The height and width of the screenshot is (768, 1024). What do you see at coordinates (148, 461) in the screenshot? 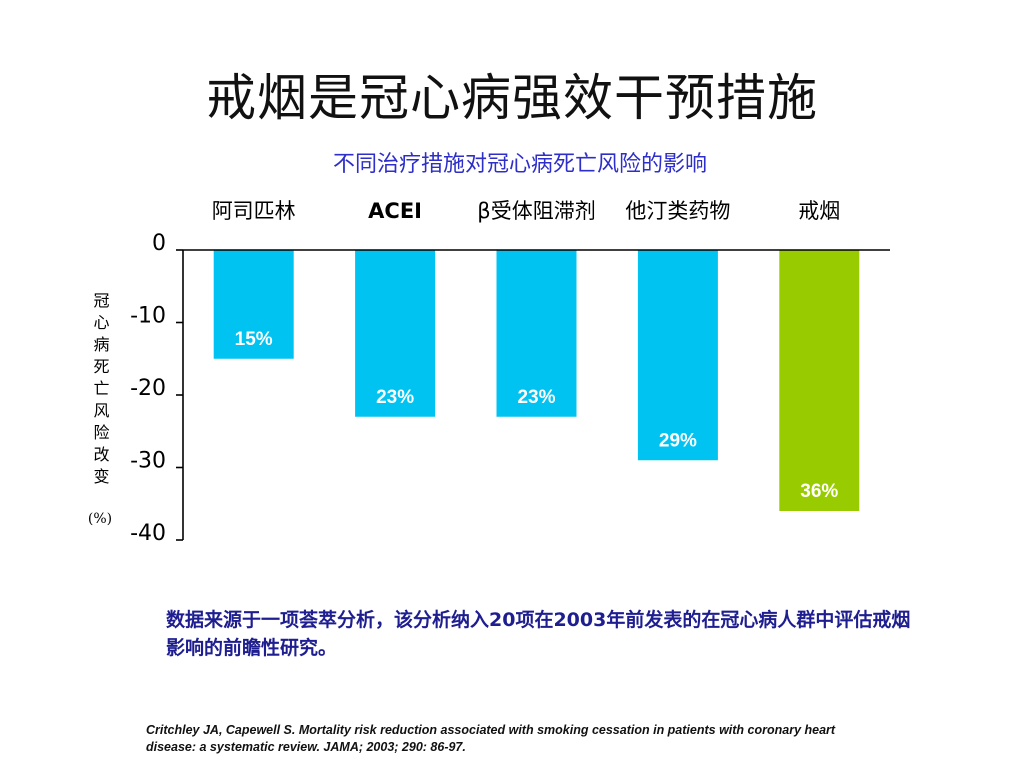
I see `y-tick-label: -30` at bounding box center [148, 461].